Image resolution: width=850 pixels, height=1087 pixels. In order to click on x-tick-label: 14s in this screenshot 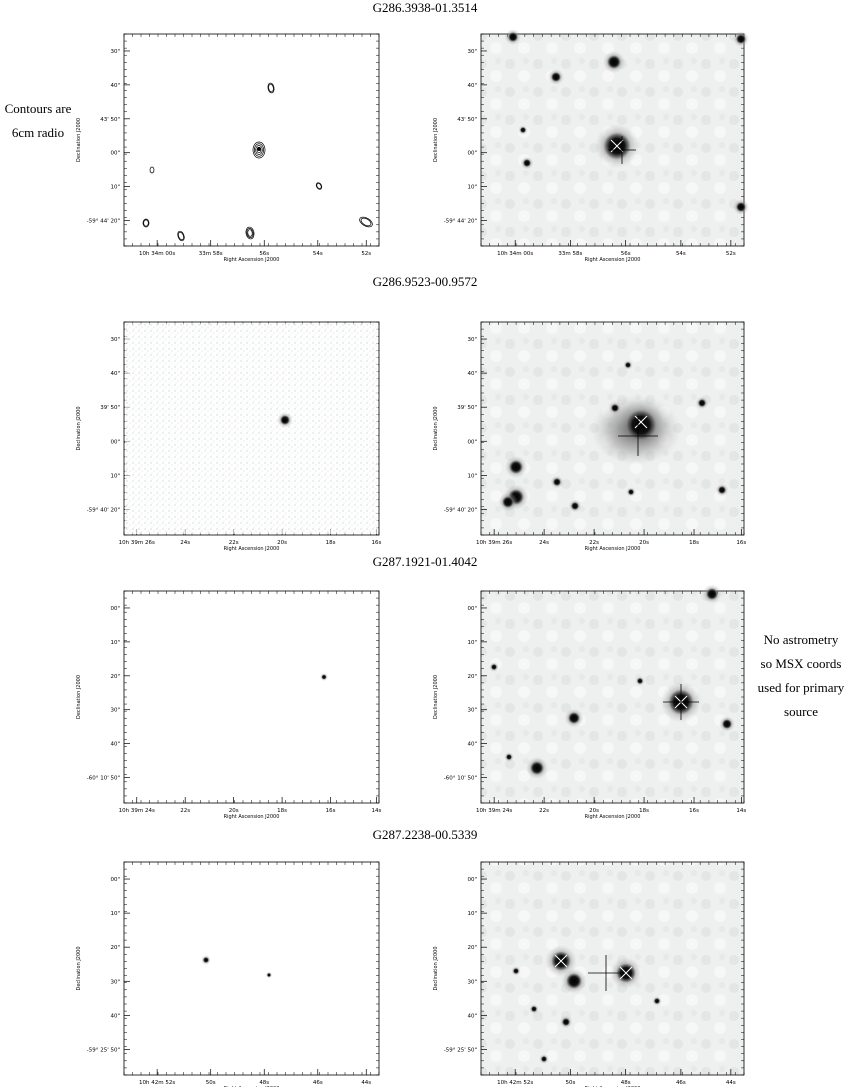, I will do `click(741, 811)`.